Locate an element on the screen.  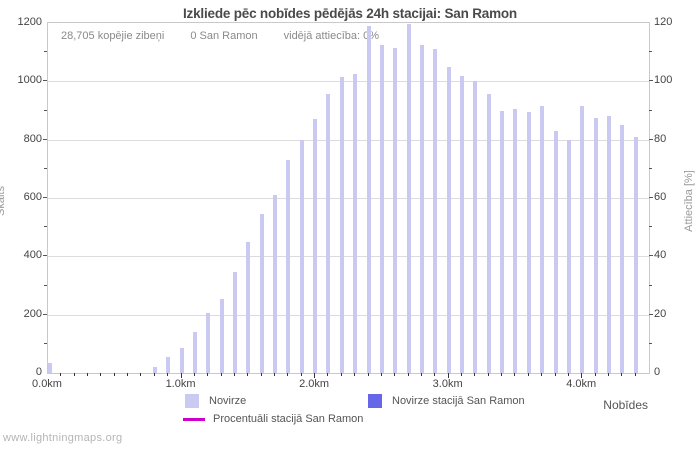
y-axis-tick-label-right: 100 is located at coordinates (663, 80).